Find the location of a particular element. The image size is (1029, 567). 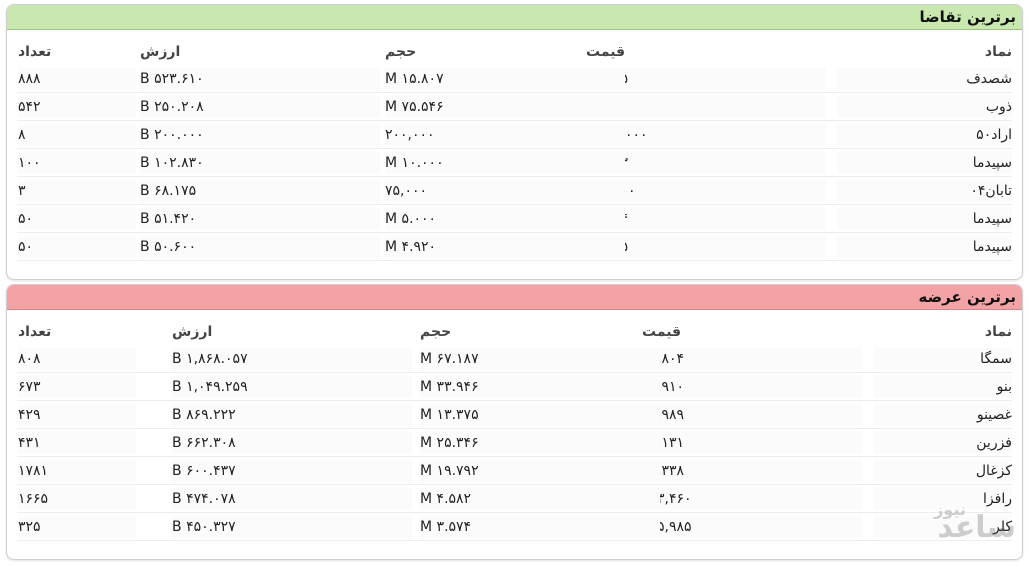

symbol-cell: کلر is located at coordinates (943, 527).